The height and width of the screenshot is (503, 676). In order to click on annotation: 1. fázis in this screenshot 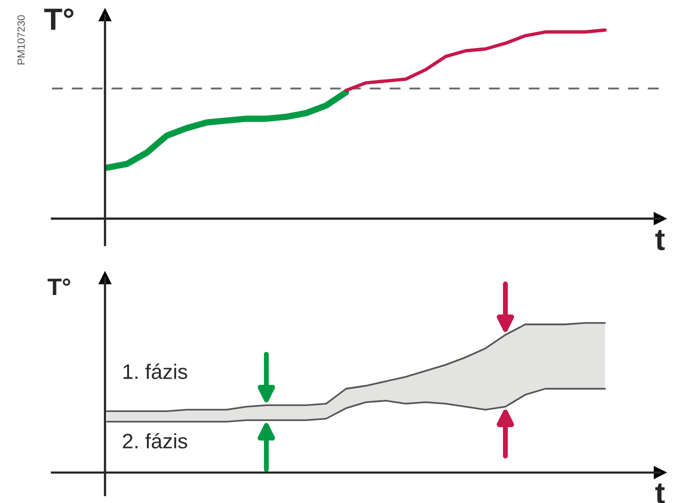, I will do `click(156, 372)`.